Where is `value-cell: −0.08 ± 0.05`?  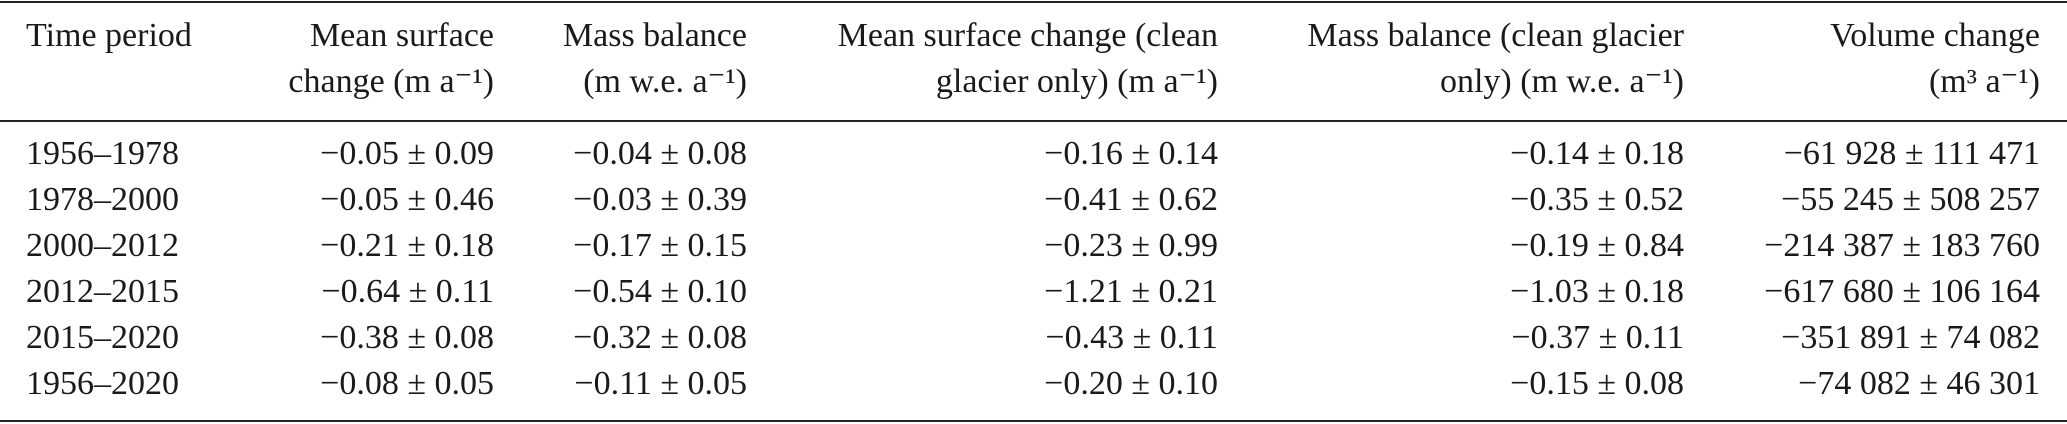
value-cell: −0.08 ± 0.05 is located at coordinates (407, 383).